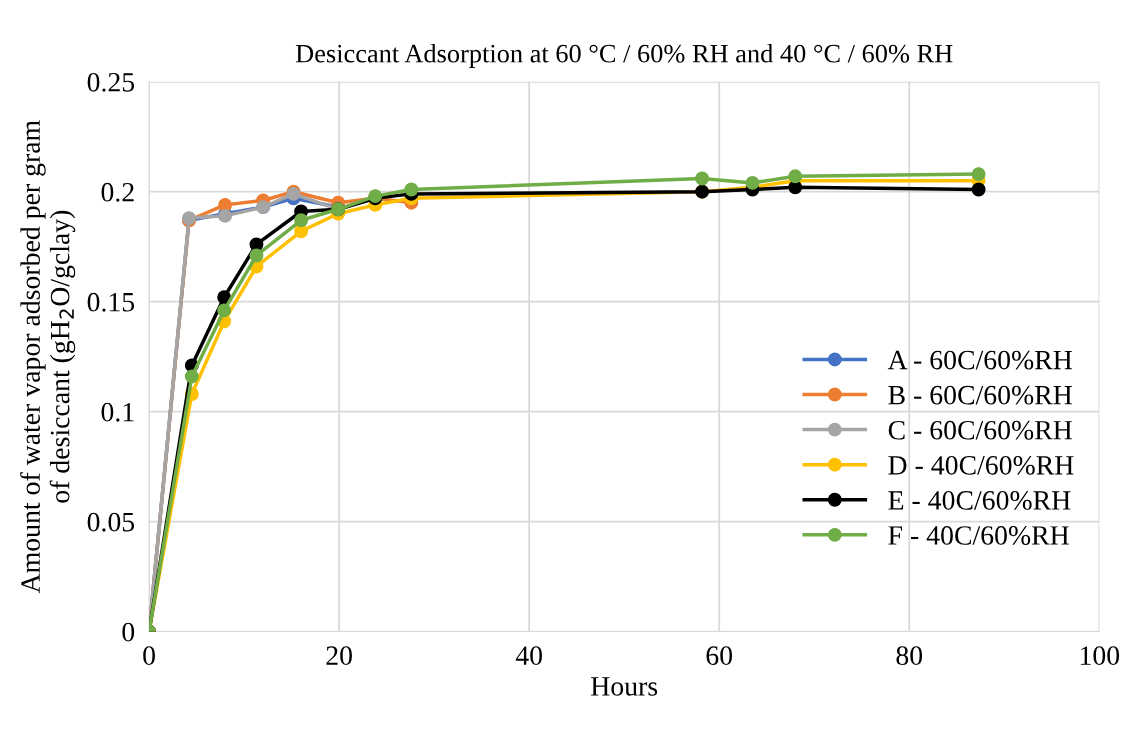  What do you see at coordinates (979, 500) in the screenshot?
I see `legend-label: E - 40C/60%RH` at bounding box center [979, 500].